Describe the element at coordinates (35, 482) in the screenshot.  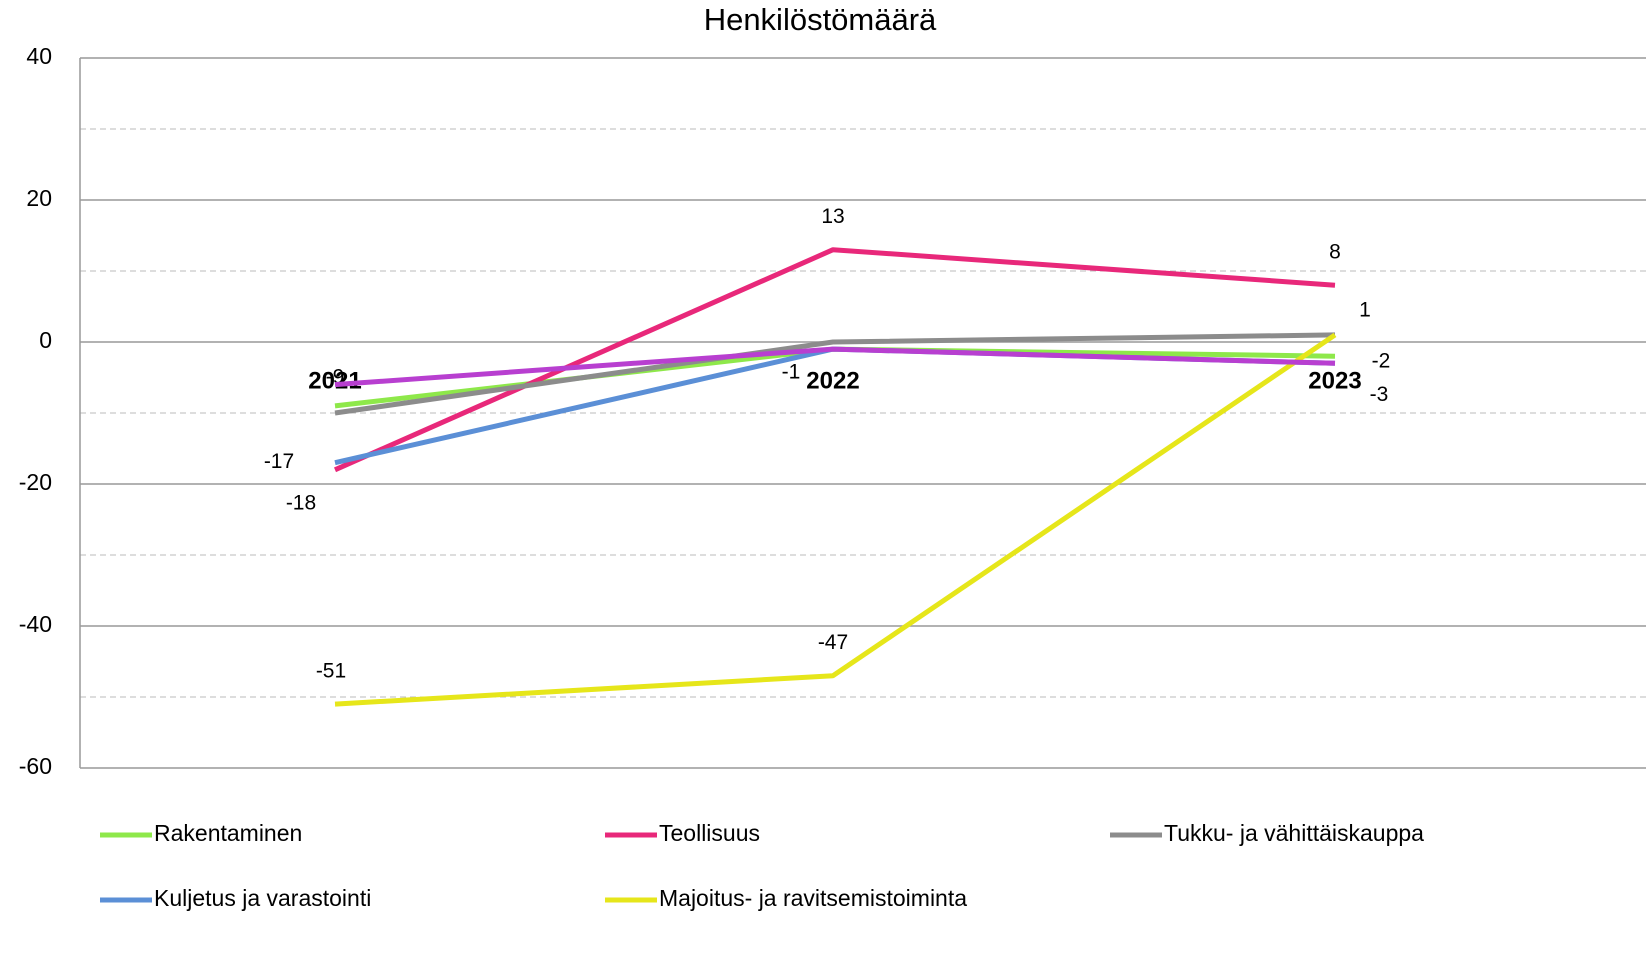
I see `y-tick-label: -20` at that location.